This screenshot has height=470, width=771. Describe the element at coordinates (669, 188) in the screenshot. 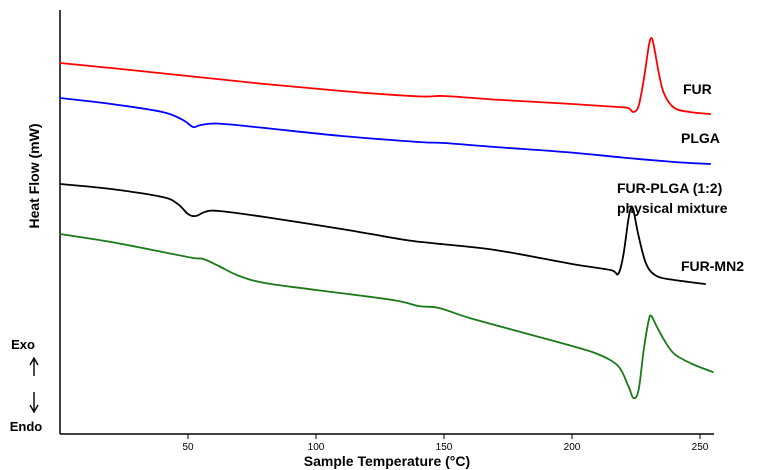

I see `series-label-line: FUR-PLGA (1:2)` at that location.